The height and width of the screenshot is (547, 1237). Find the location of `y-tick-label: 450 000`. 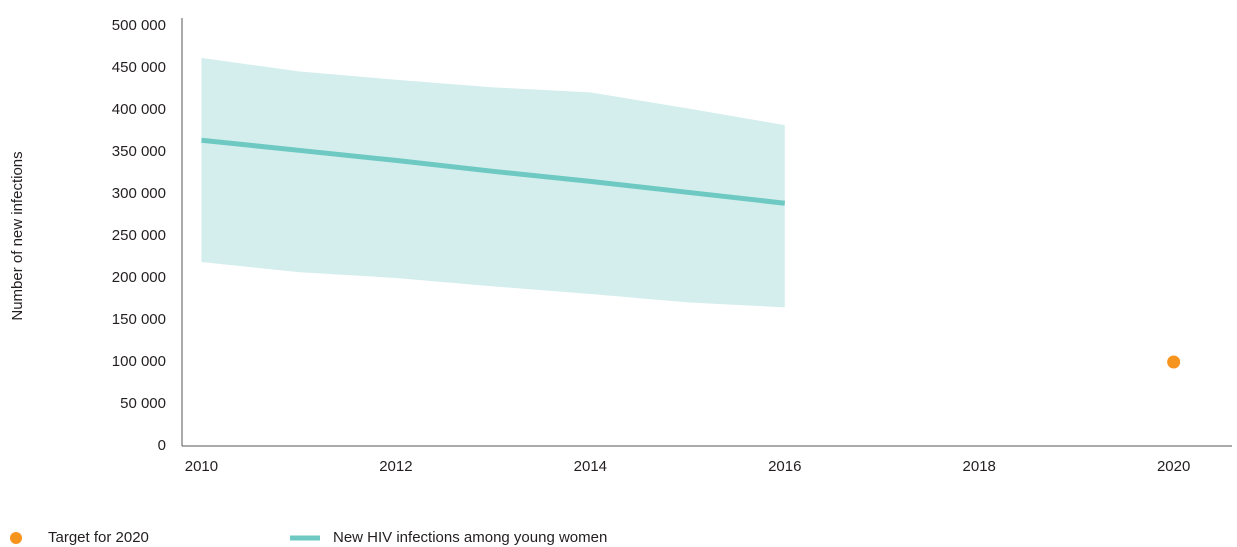

y-tick-label: 450 000 is located at coordinates (139, 67).